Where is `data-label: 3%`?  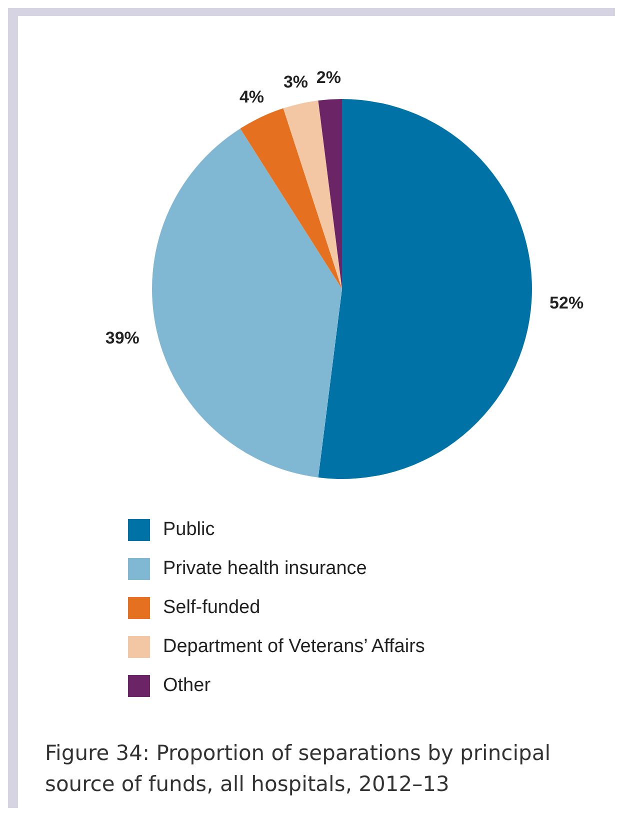 data-label: 3% is located at coordinates (295, 82).